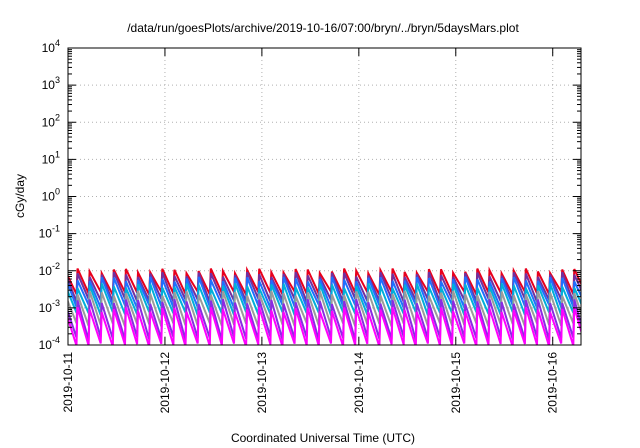  What do you see at coordinates (553, 383) in the screenshot?
I see `x-tick-label: 2019-10-16` at bounding box center [553, 383].